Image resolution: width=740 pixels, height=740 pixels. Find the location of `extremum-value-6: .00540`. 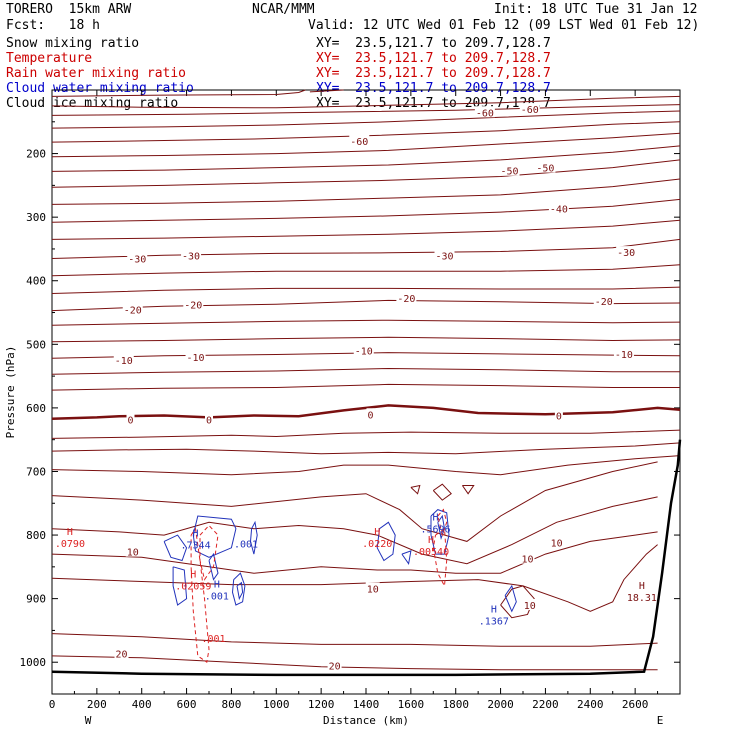

extremum-value-6: .00540 is located at coordinates (431, 552).